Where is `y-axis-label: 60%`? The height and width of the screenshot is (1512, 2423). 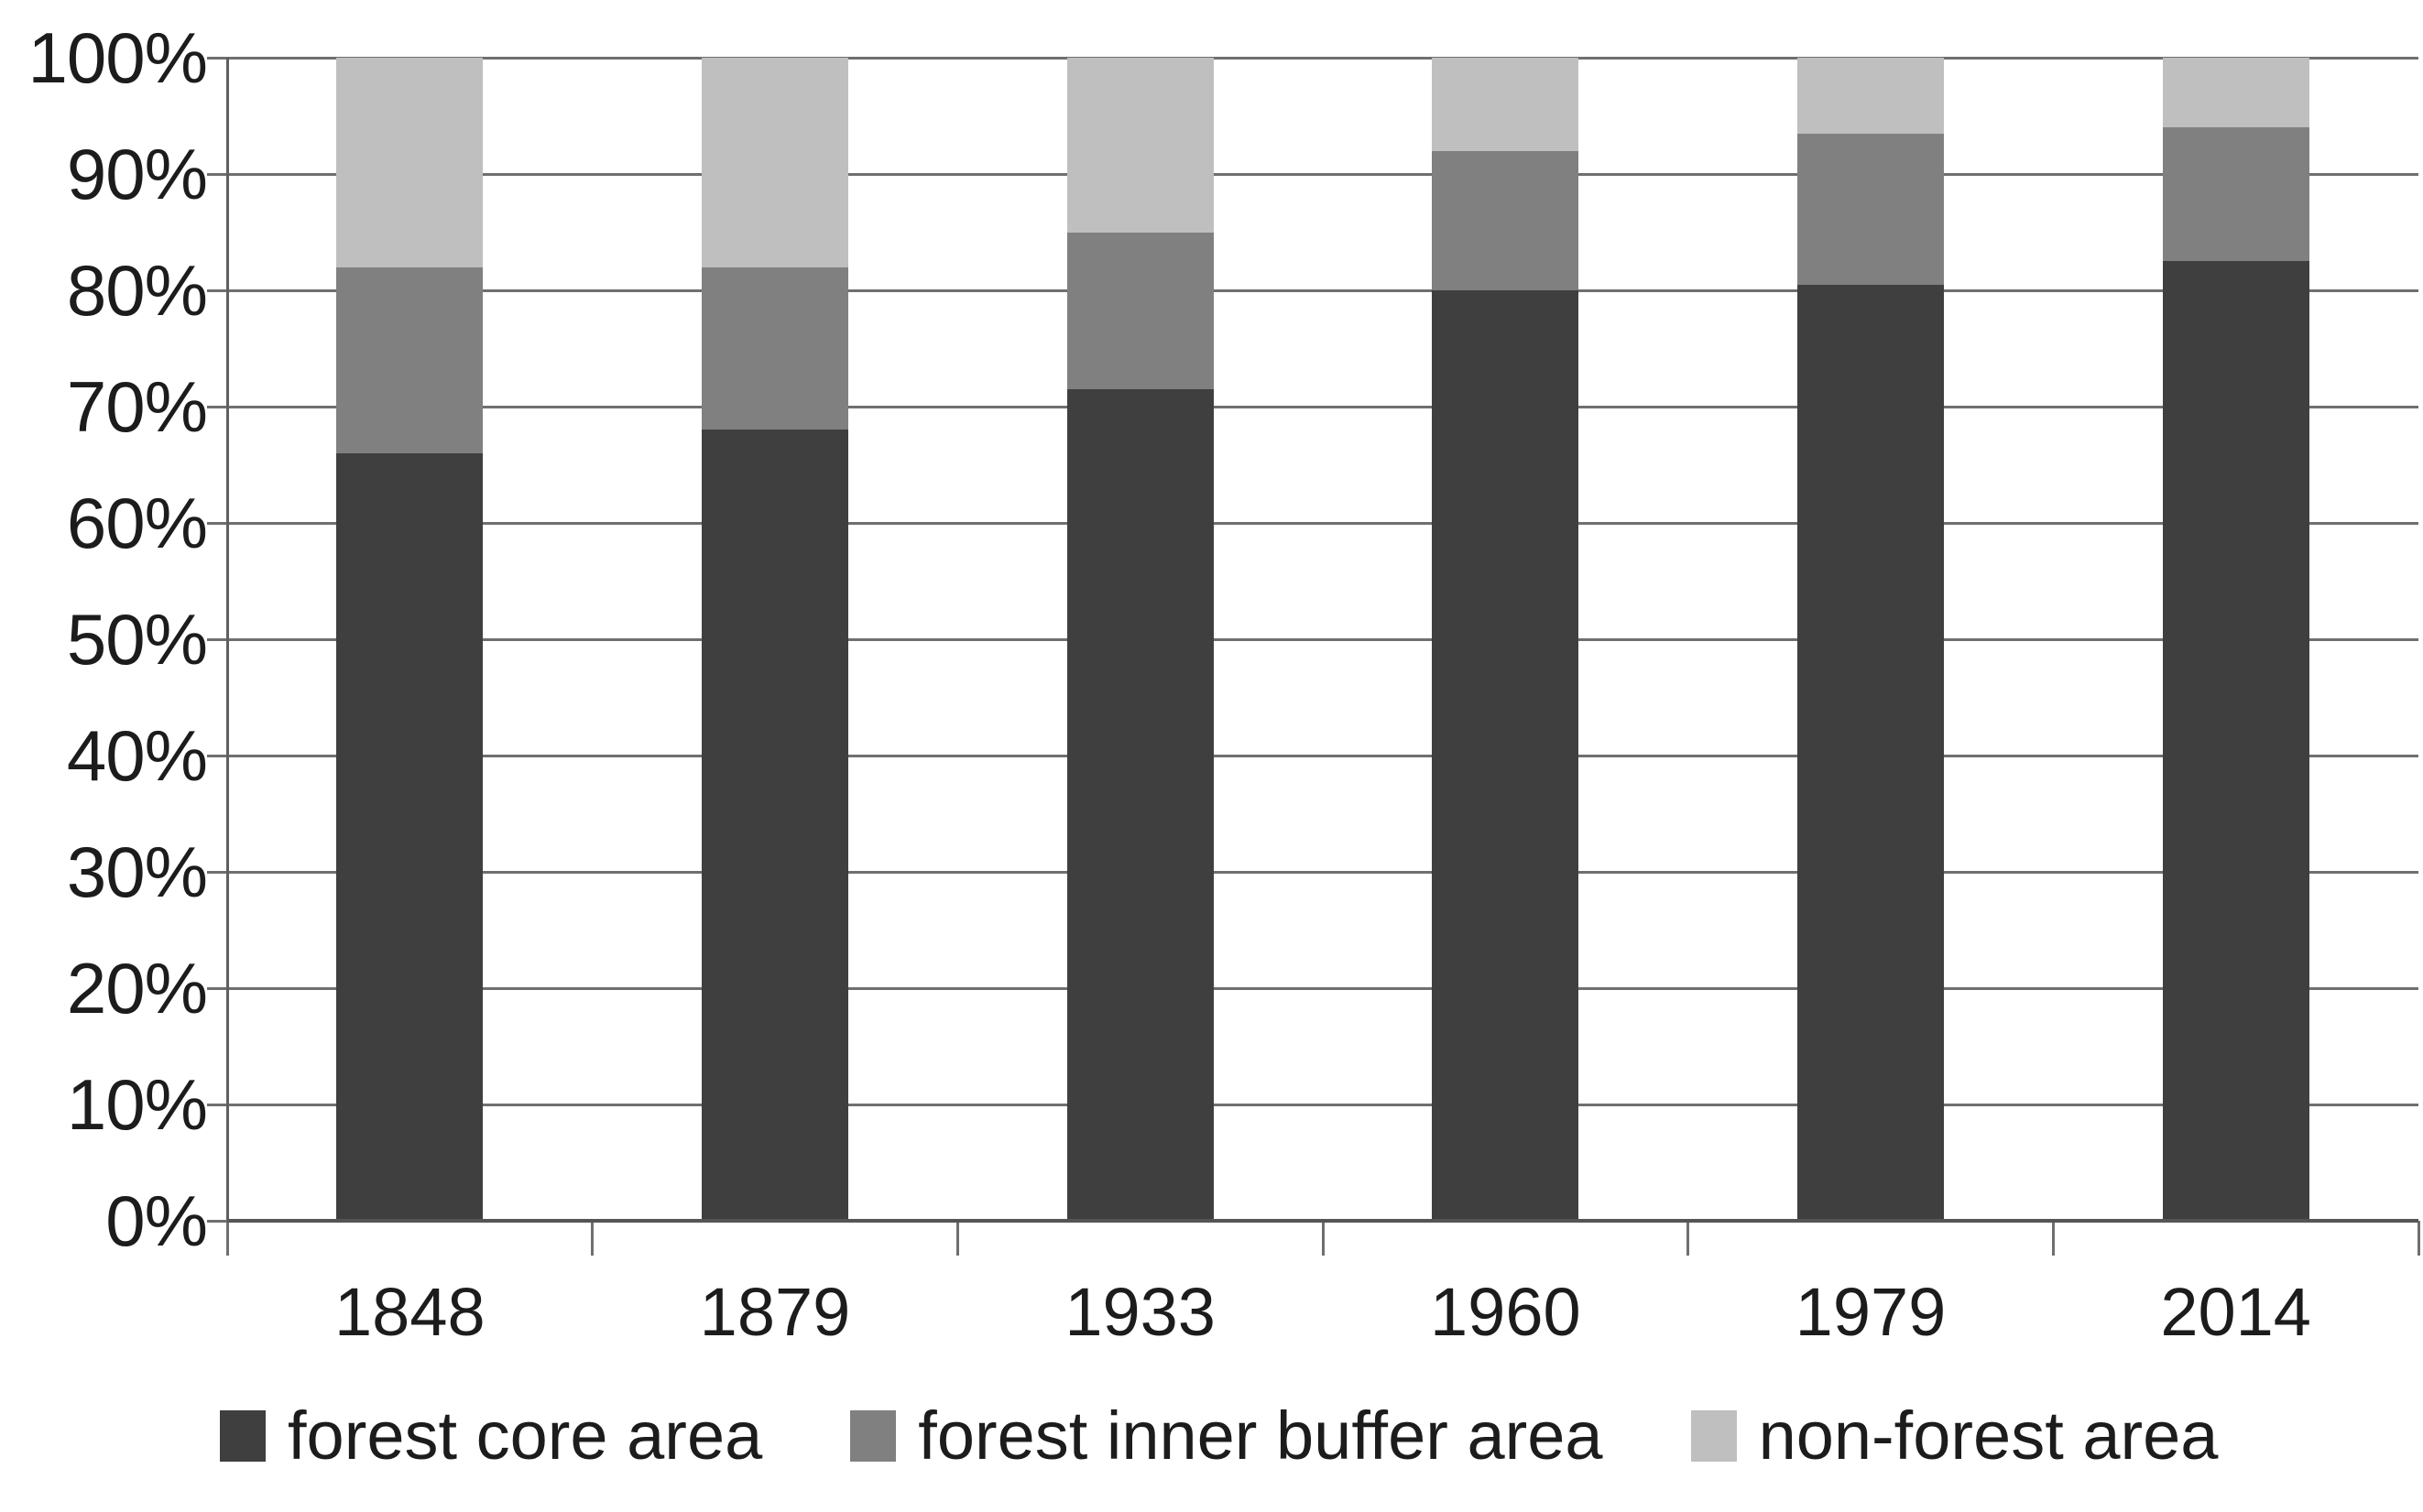
y-axis-label: 60% is located at coordinates (137, 523).